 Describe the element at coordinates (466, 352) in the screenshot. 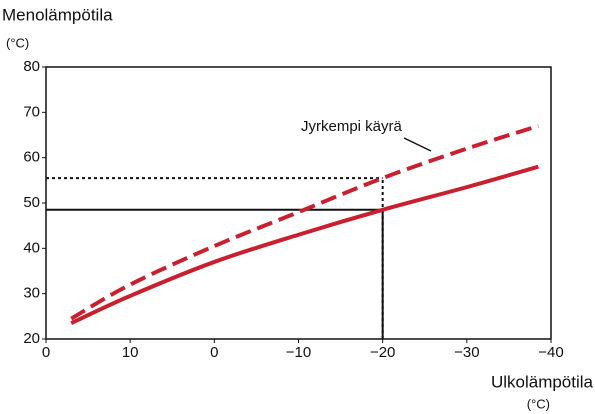

I see `x-tick-label: −30` at that location.